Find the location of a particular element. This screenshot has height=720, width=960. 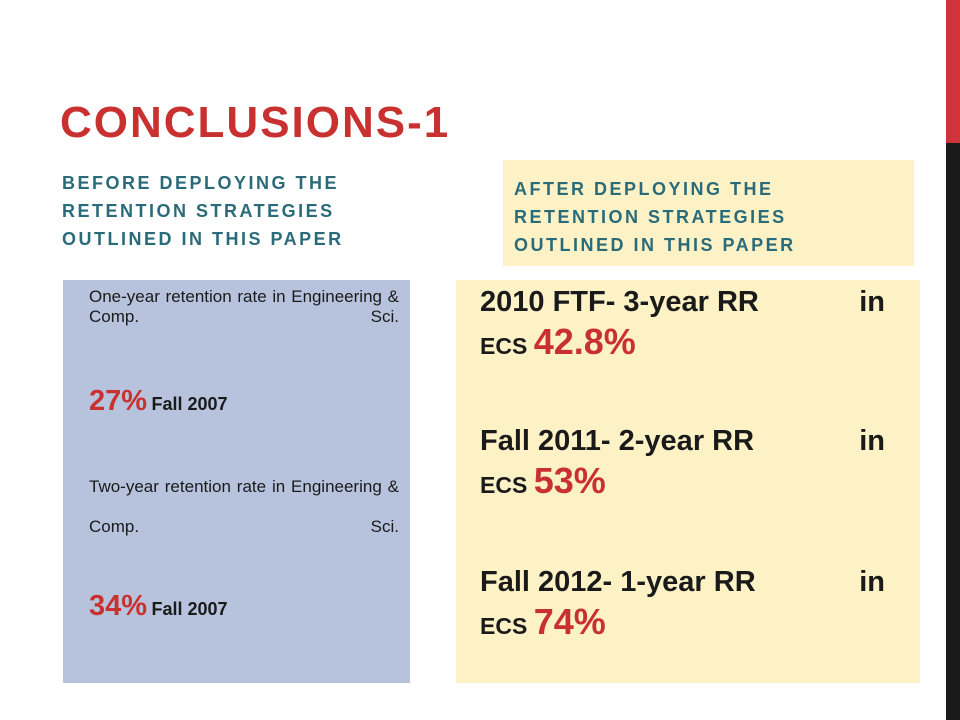

after-heading-box is located at coordinates (708, 213).